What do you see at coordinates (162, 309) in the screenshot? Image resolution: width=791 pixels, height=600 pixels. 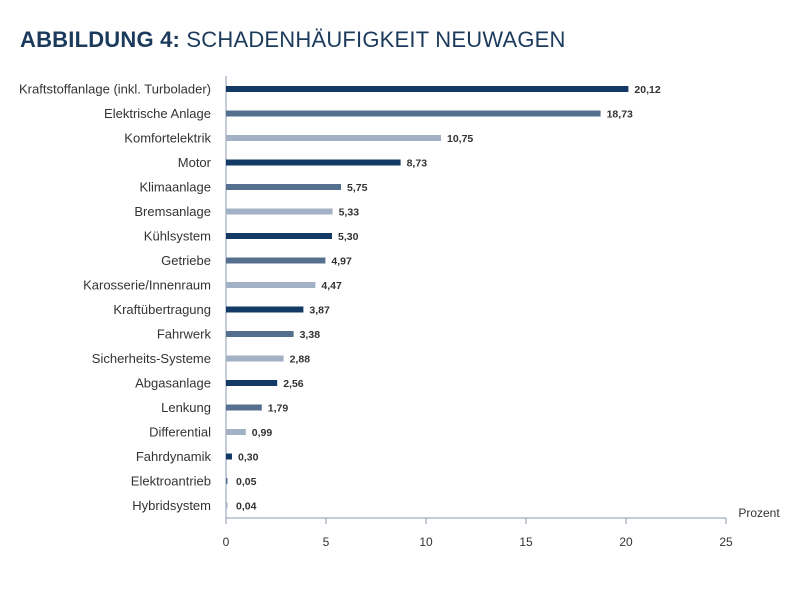 I see `category-label: Kraftübertragung` at bounding box center [162, 309].